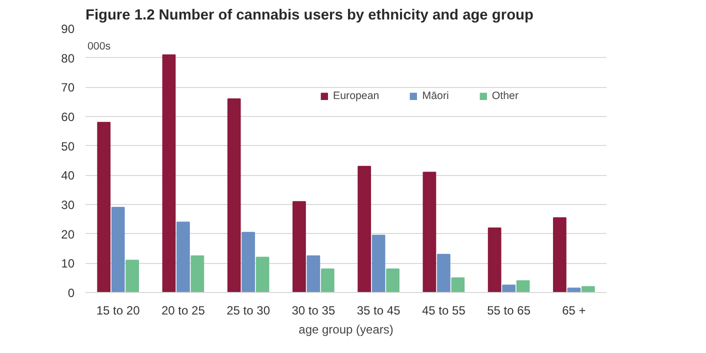  Describe the element at coordinates (378, 311) in the screenshot. I see `x-tick-label: 35 to 45` at that location.